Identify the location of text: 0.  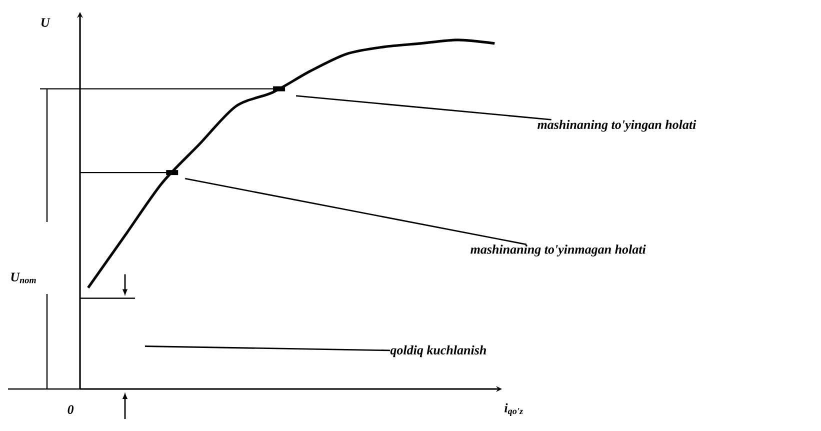
(71, 409).